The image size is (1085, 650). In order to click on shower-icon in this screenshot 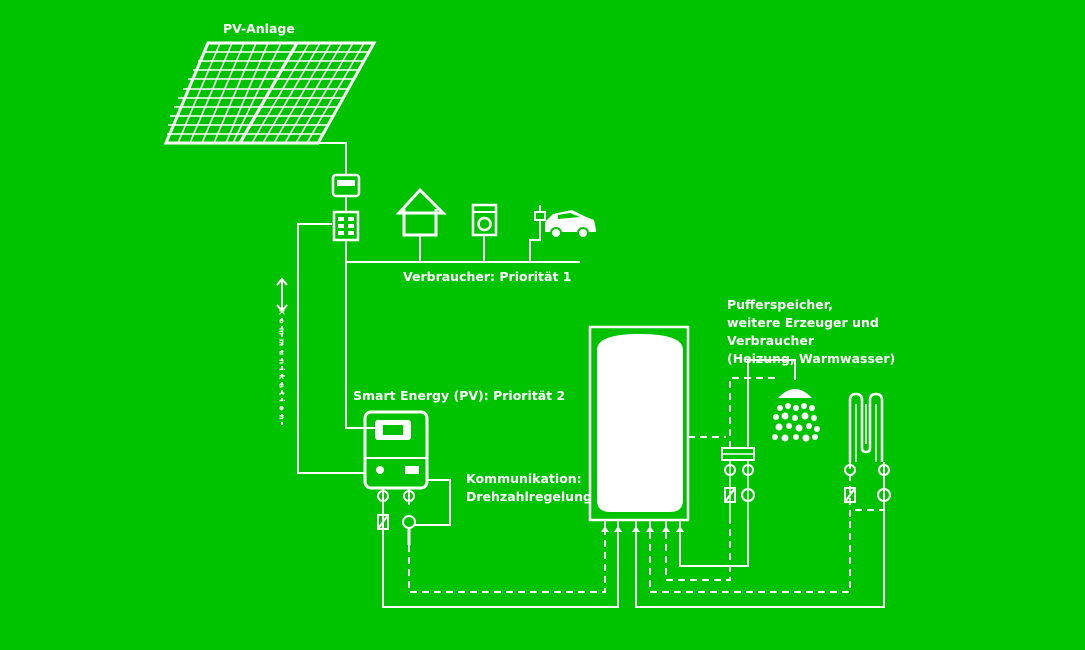, I will do `click(796, 415)`.